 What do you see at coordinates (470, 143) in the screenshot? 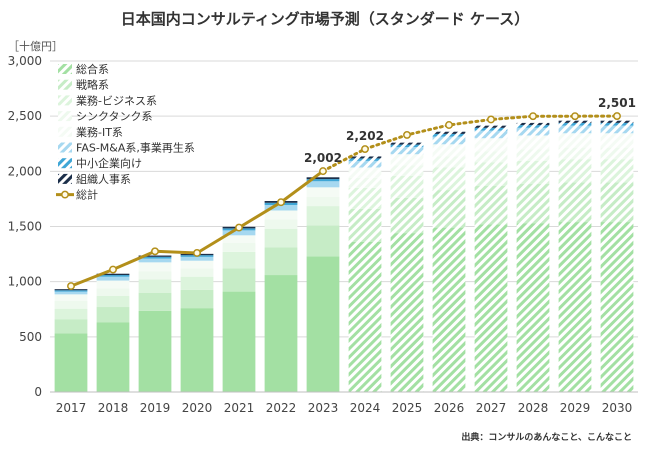
I see `total-line-forecast` at bounding box center [470, 143].